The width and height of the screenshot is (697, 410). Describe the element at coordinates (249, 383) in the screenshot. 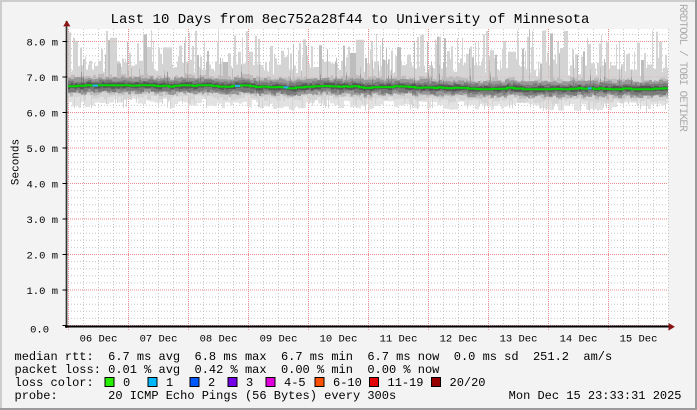

I see `svg-text: 3` at that location.